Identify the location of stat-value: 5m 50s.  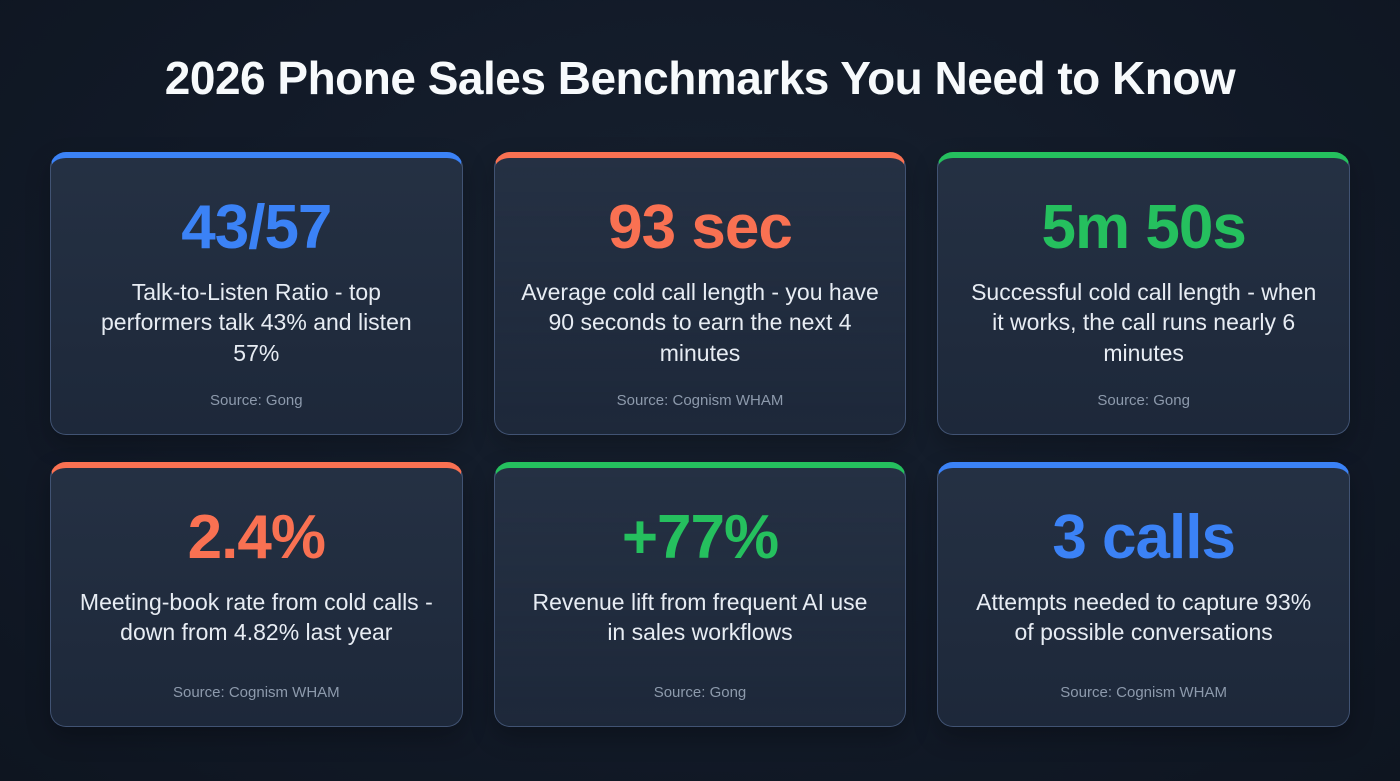
(1144, 227).